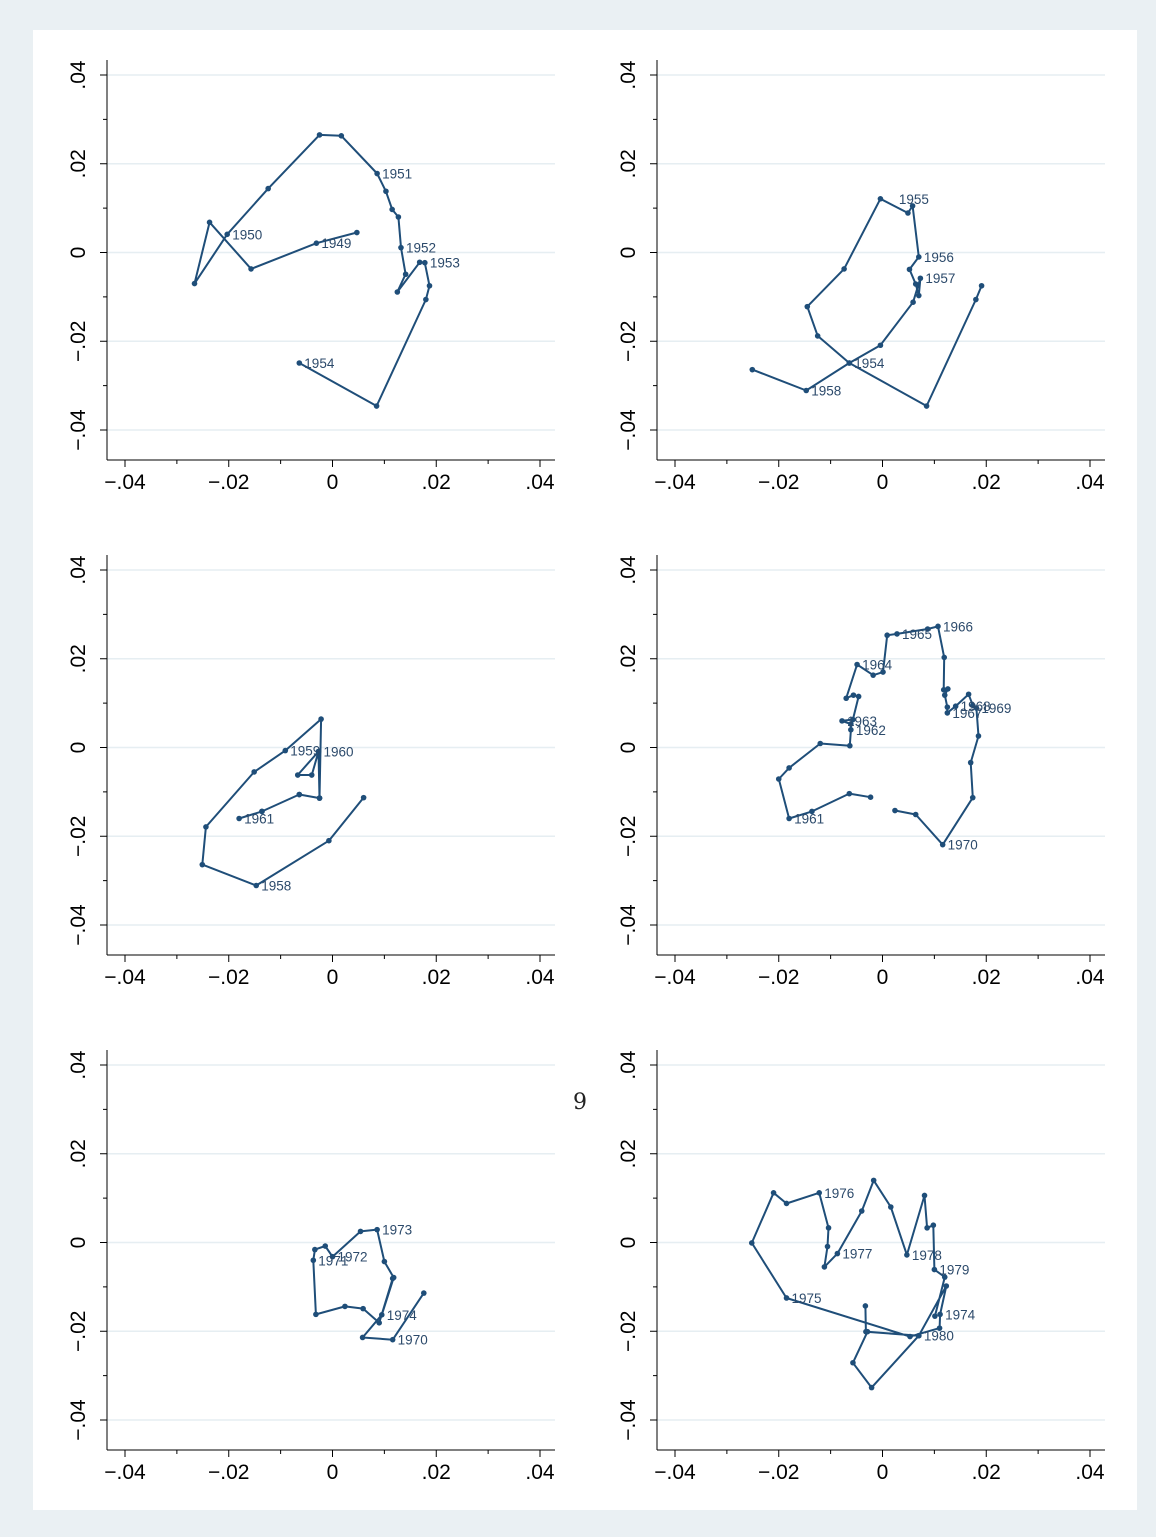 The width and height of the screenshot is (1156, 1537). What do you see at coordinates (869, 363) in the screenshot?
I see `year-label: 1954` at bounding box center [869, 363].